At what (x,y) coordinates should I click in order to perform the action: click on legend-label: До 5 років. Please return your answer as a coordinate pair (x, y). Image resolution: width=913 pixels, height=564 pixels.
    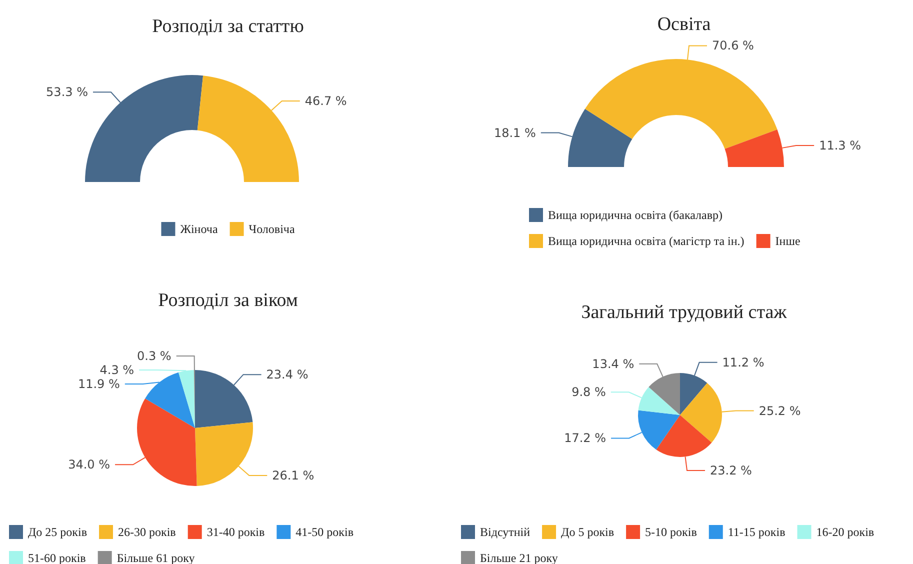
    Looking at the image, I should click on (587, 532).